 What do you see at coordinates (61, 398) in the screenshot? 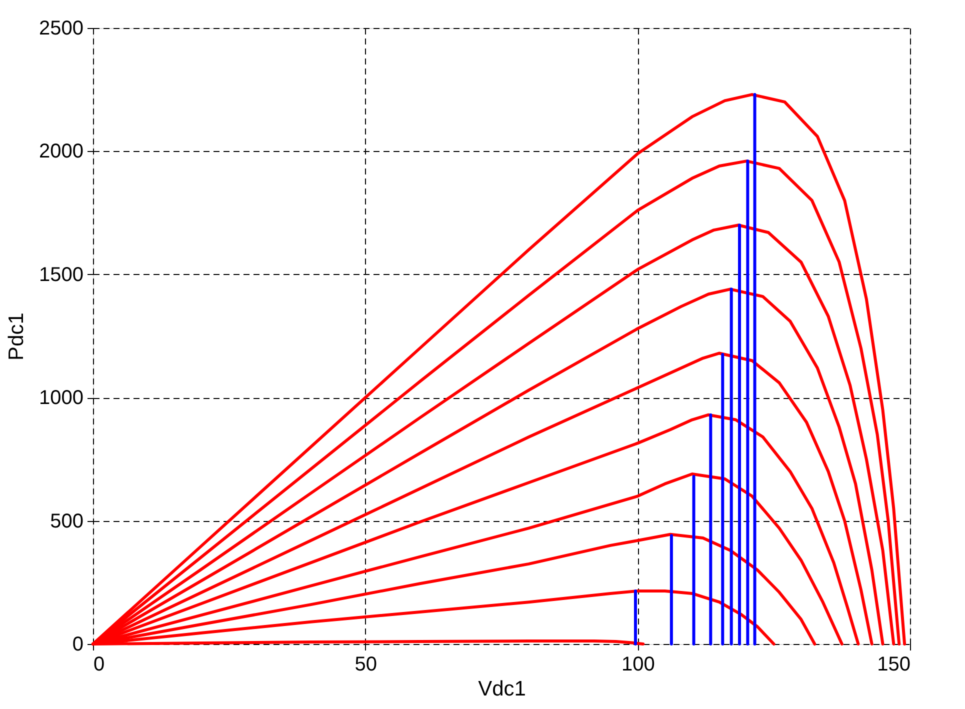
I see `y-tick-label: 1000` at bounding box center [61, 398].